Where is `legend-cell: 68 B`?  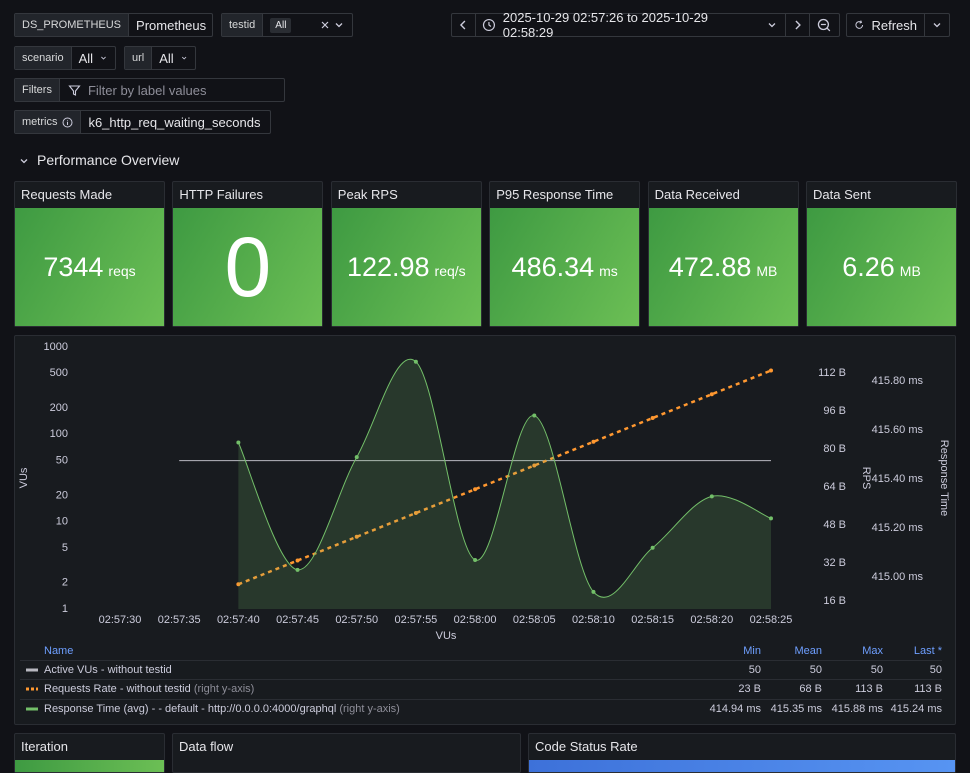 legend-cell: 68 B is located at coordinates (810, 689).